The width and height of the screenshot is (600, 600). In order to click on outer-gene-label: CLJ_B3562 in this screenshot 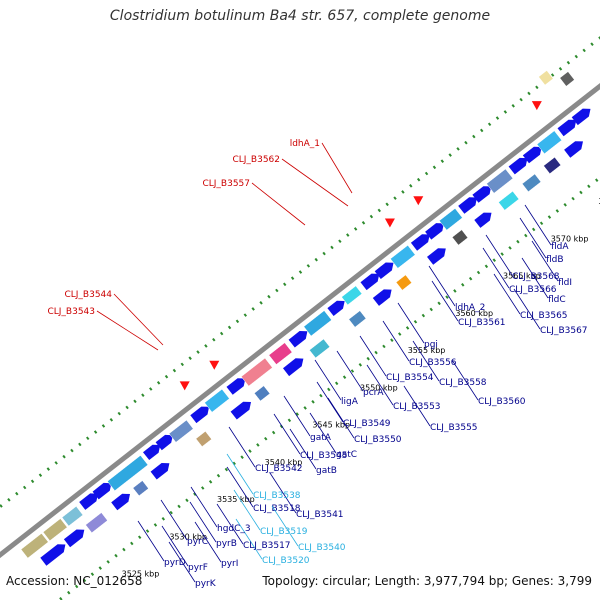, I will do `click(256, 160)`.